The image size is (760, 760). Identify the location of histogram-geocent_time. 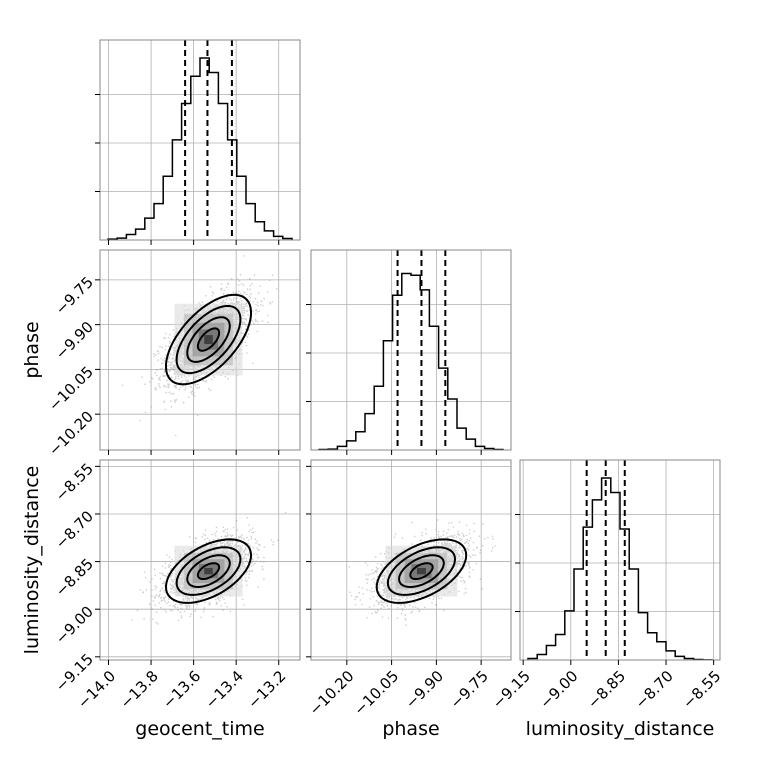
(200, 148).